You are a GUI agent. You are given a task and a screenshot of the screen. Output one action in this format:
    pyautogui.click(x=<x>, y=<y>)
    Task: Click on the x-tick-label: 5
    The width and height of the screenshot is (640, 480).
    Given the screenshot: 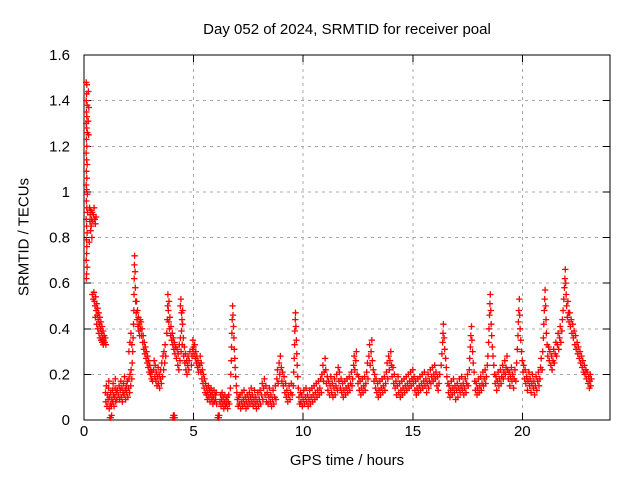 What is the action you would take?
    pyautogui.click(x=193, y=431)
    